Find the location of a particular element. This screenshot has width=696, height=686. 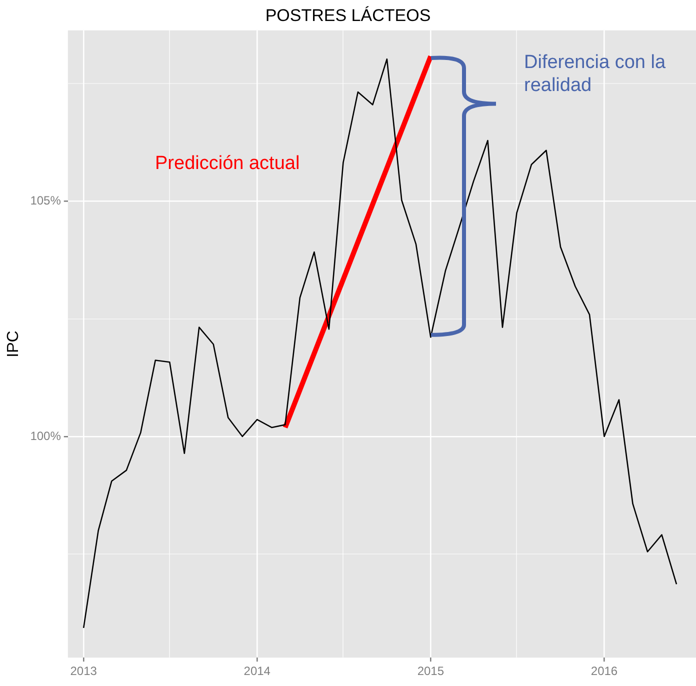

annotation: Diferencia con la realidad is located at coordinates (595, 74).